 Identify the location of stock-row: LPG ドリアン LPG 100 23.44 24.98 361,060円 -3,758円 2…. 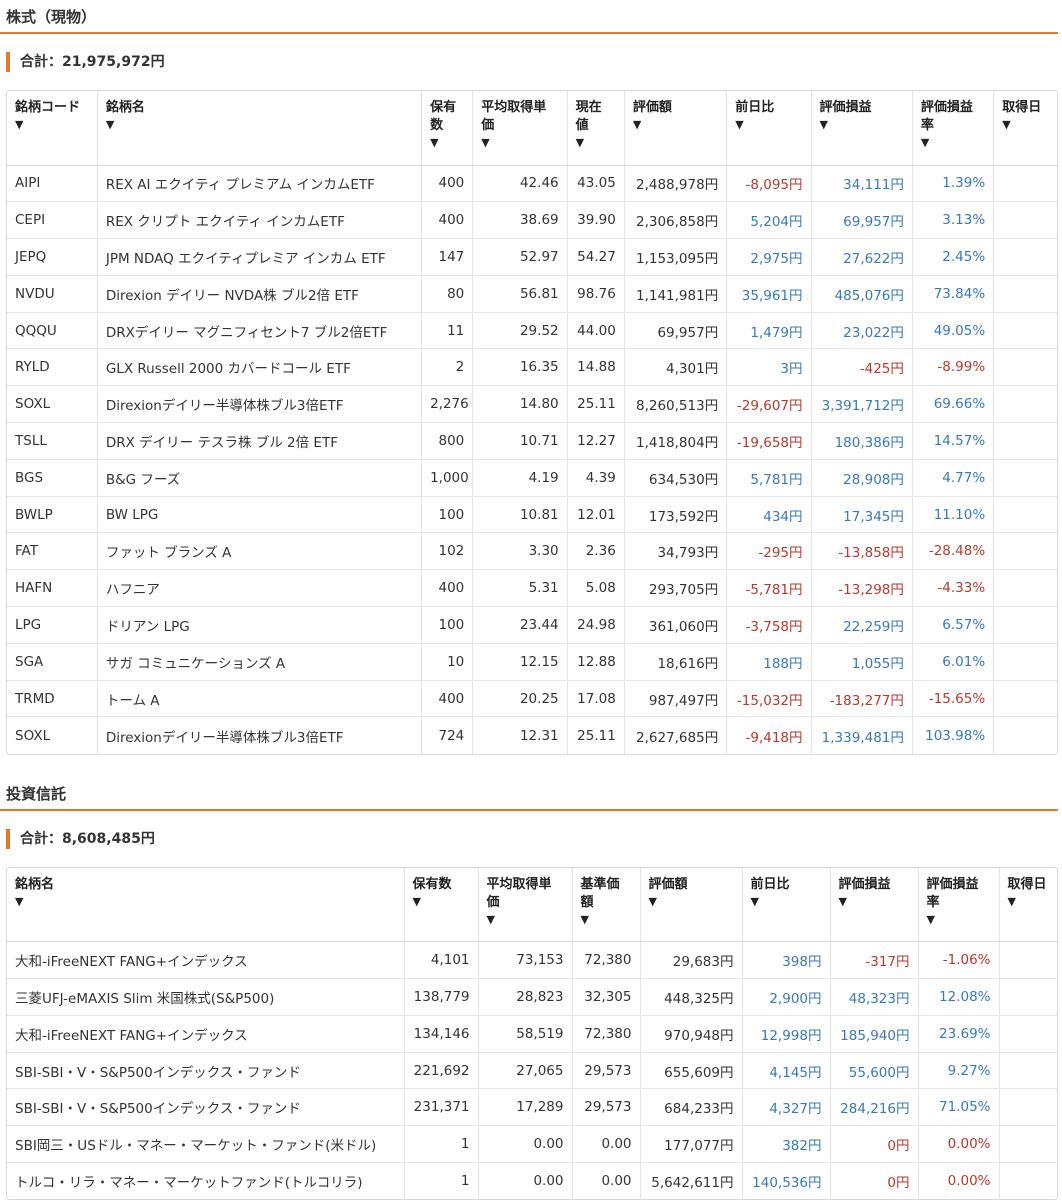
(532, 625).